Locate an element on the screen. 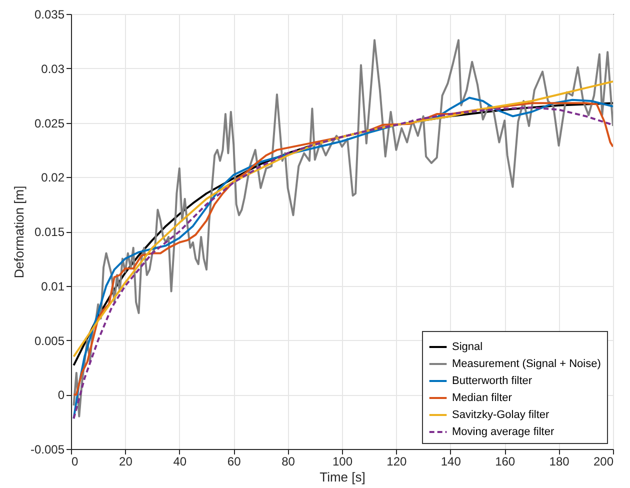 The height and width of the screenshot is (488, 630). x-tick-label: 20 is located at coordinates (126, 461).